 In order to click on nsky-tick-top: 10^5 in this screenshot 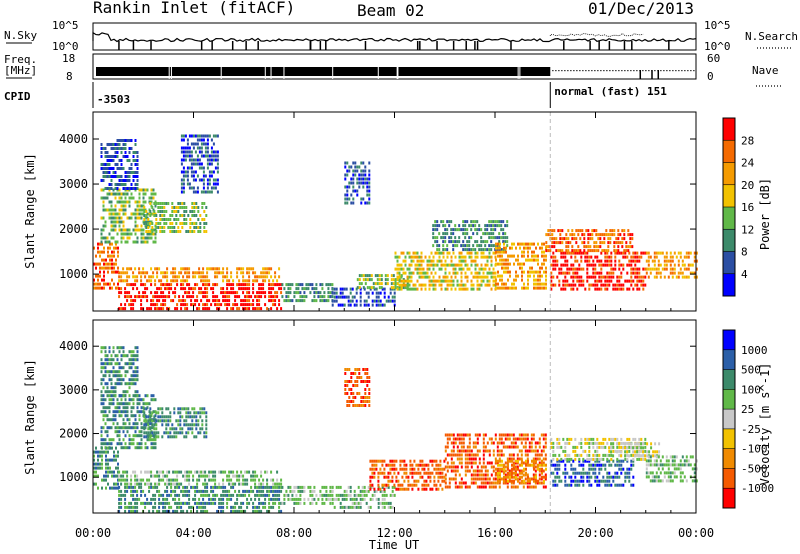, I will do `click(65, 25)`.